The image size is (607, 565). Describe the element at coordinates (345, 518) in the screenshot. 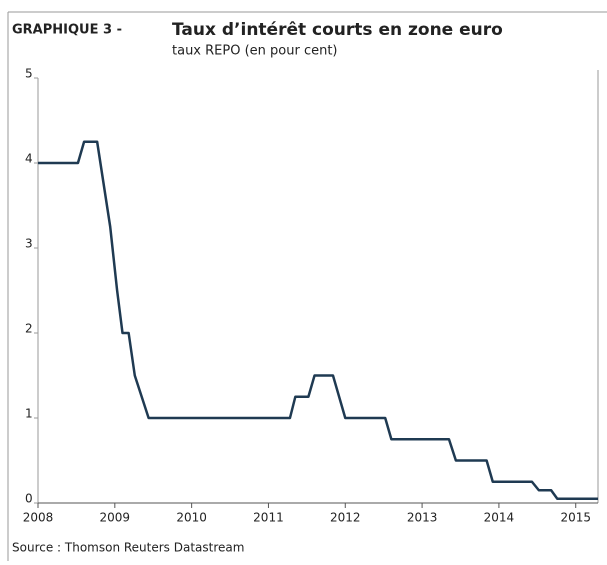

I see `x-tick-label: 2012` at that location.